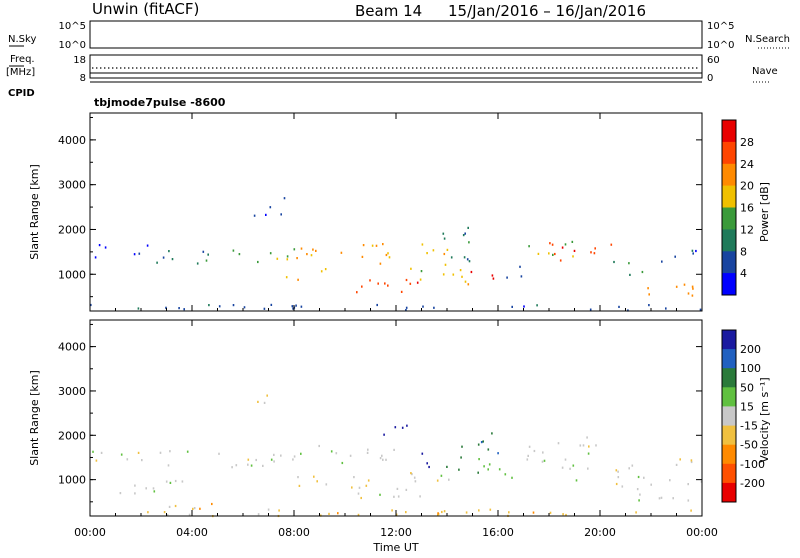 This screenshot has width=800, height=558. I want to click on cpid-value: tbjmode7pulse -8600, so click(160, 102).